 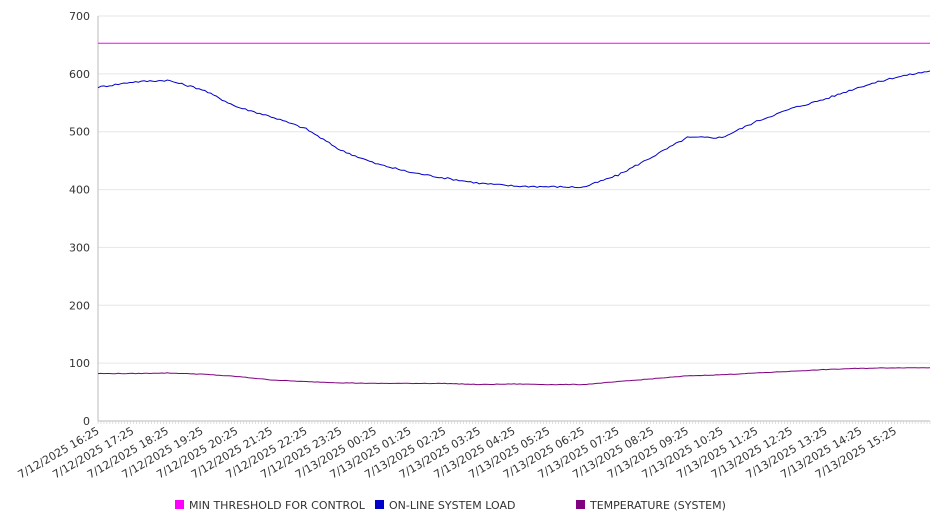 What do you see at coordinates (657, 505) in the screenshot?
I see `legend-label-2: TEMPERATURE (SYSTEM)` at bounding box center [657, 505].